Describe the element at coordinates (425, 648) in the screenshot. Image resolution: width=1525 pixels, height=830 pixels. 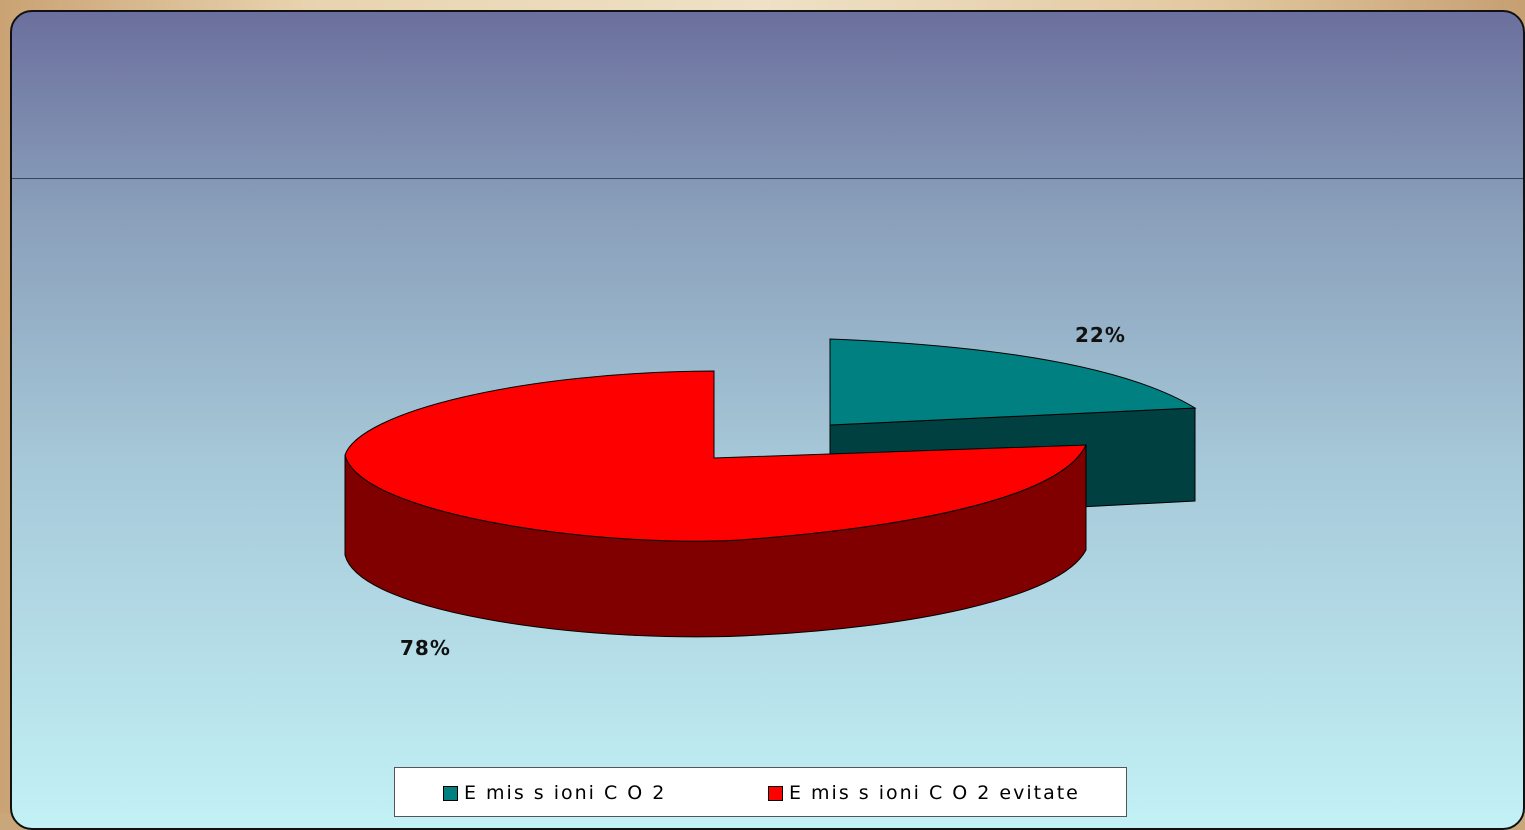
I see `slice-label-78: 78%` at that location.